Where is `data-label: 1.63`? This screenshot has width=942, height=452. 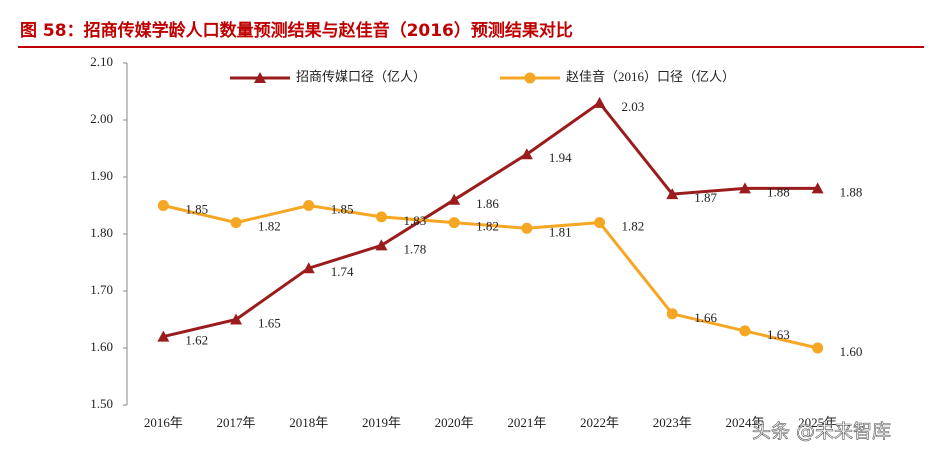 data-label: 1.63 is located at coordinates (778, 334).